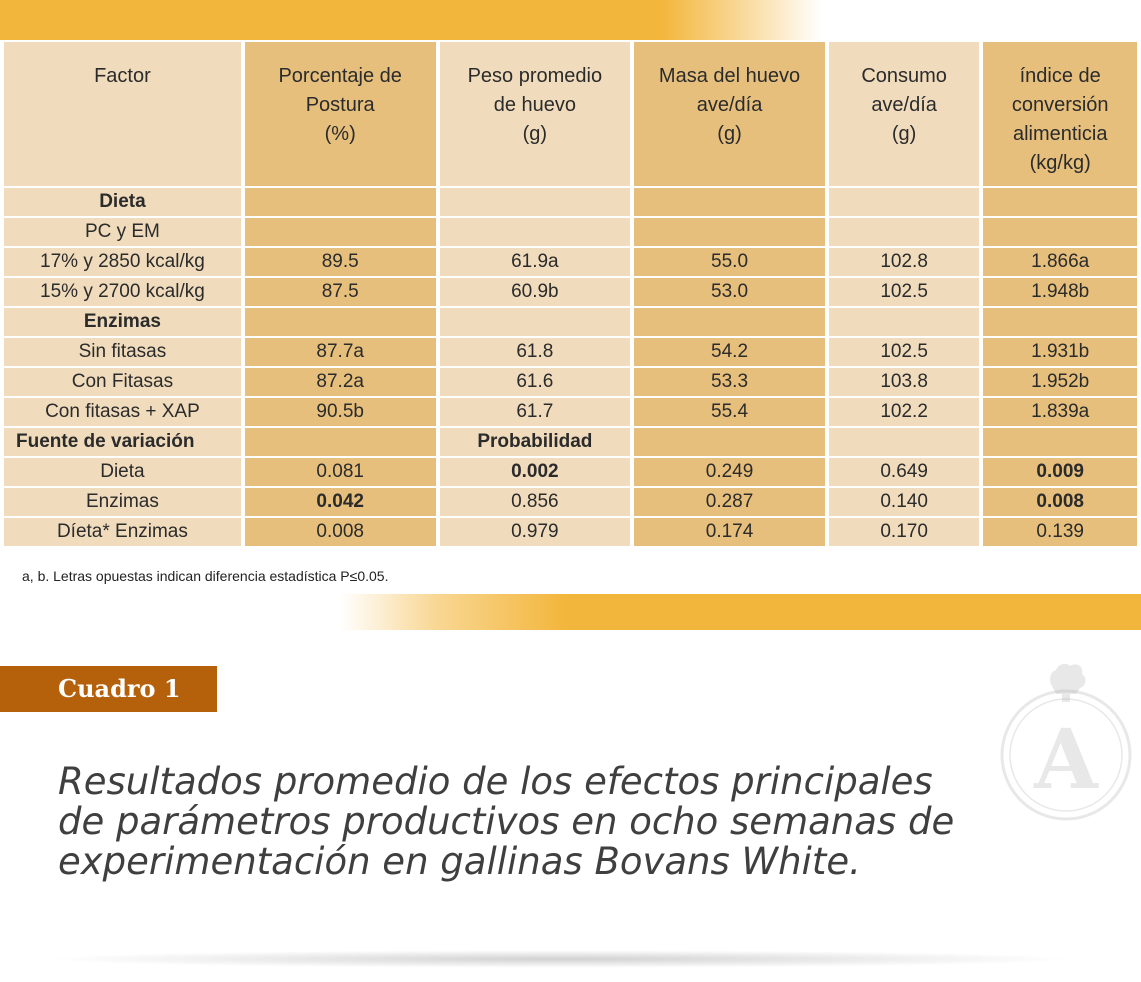  What do you see at coordinates (904, 262) in the screenshot?
I see `table-cell: 102.8` at bounding box center [904, 262].